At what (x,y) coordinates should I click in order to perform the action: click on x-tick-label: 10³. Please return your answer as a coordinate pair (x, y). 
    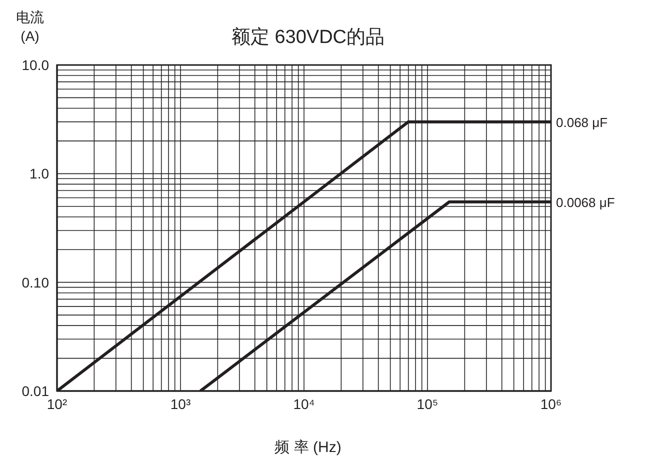
    Looking at the image, I should click on (180, 404).